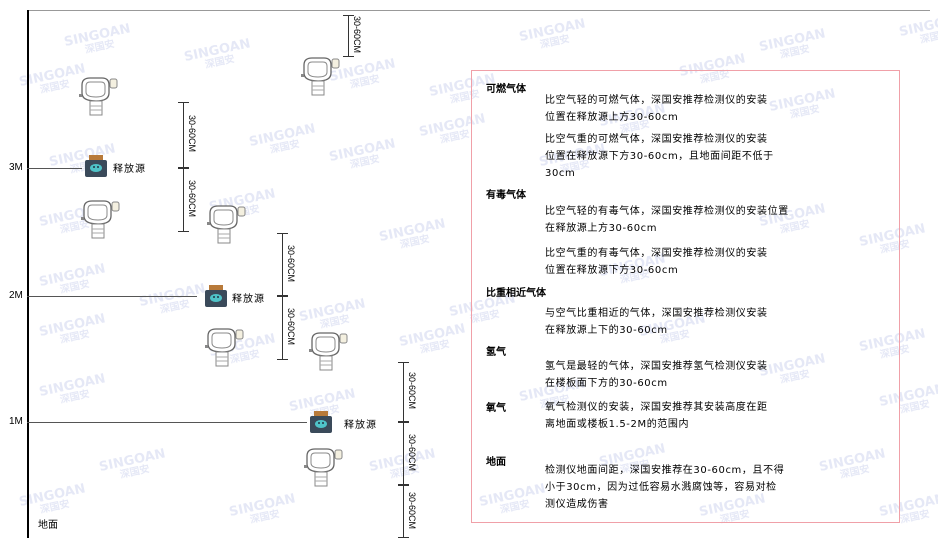 Image resolution: width=938 pixels, height=541 pixels. What do you see at coordinates (48, 525) in the screenshot?
I see `ground-label: 地面` at bounding box center [48, 525].